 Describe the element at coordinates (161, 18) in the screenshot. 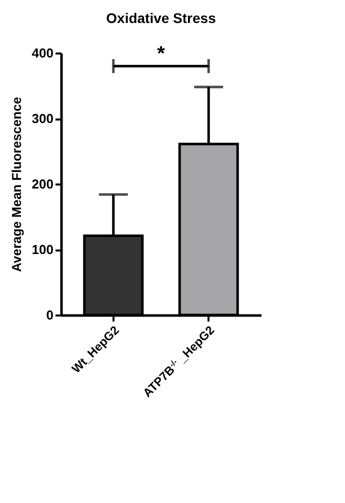

I see `chart-title: Oxidative Stress` at that location.